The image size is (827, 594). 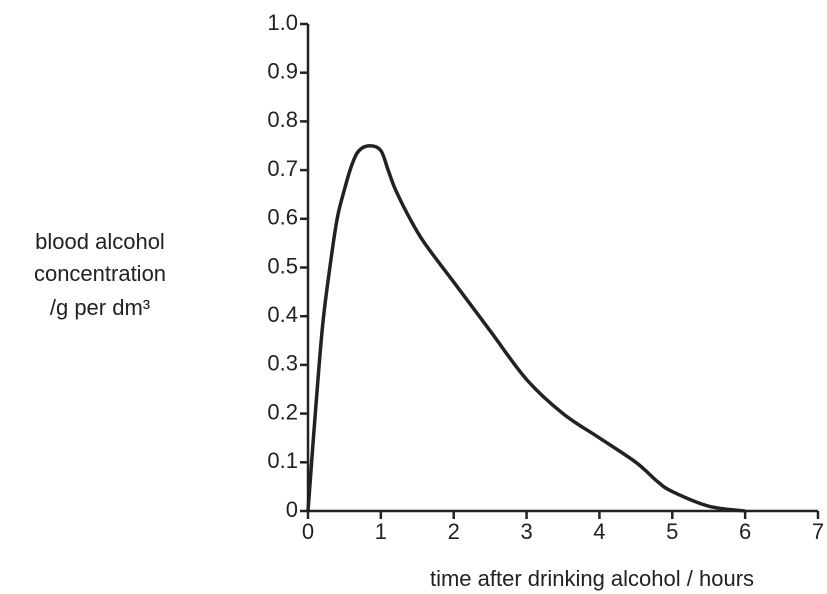 What do you see at coordinates (745, 531) in the screenshot?
I see `x-tick-label: 6` at bounding box center [745, 531].